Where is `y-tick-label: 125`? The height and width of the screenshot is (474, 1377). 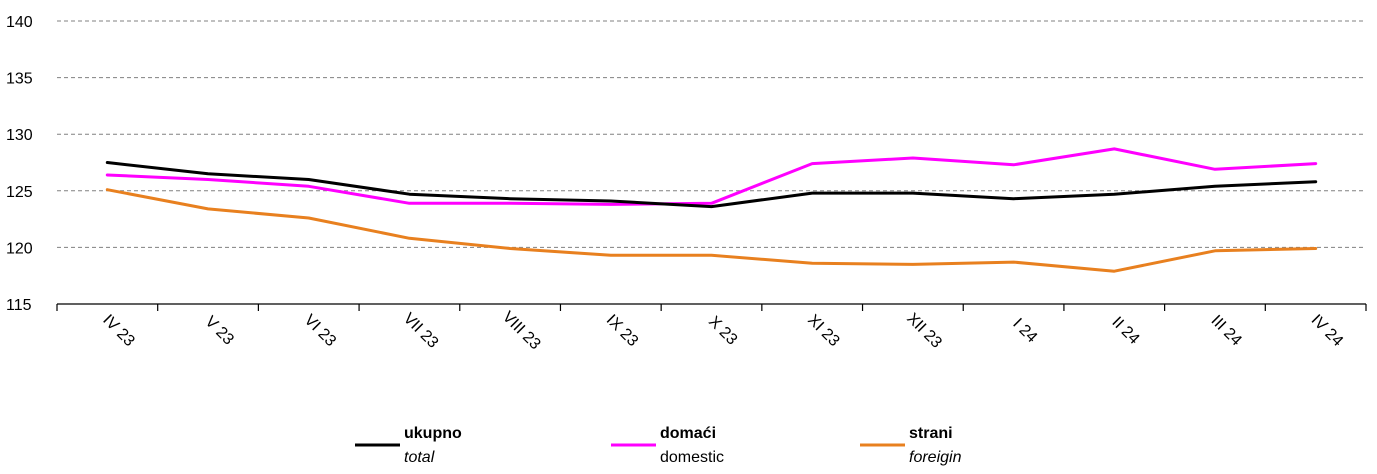 y-tick-label: 125 is located at coordinates (19, 192).